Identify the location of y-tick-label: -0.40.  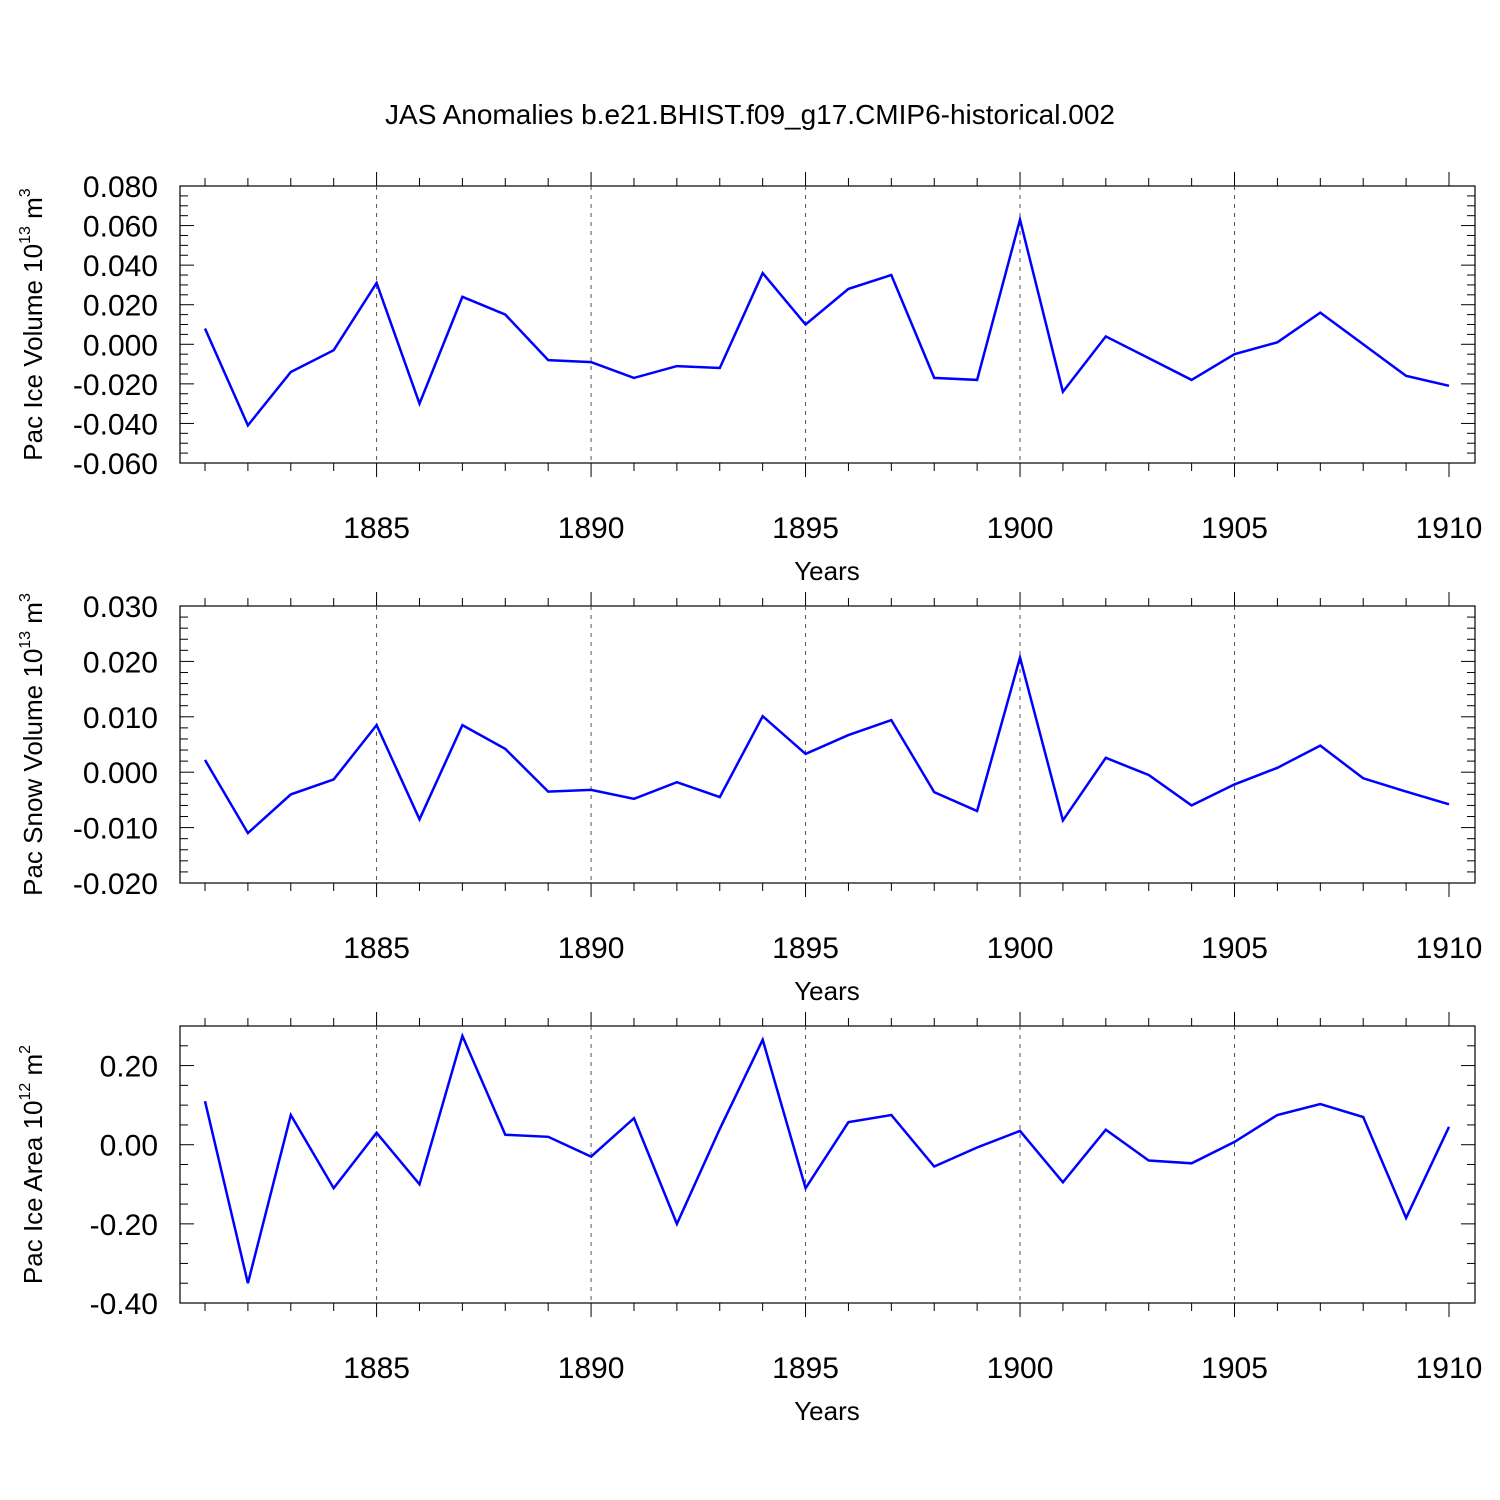
(124, 1304).